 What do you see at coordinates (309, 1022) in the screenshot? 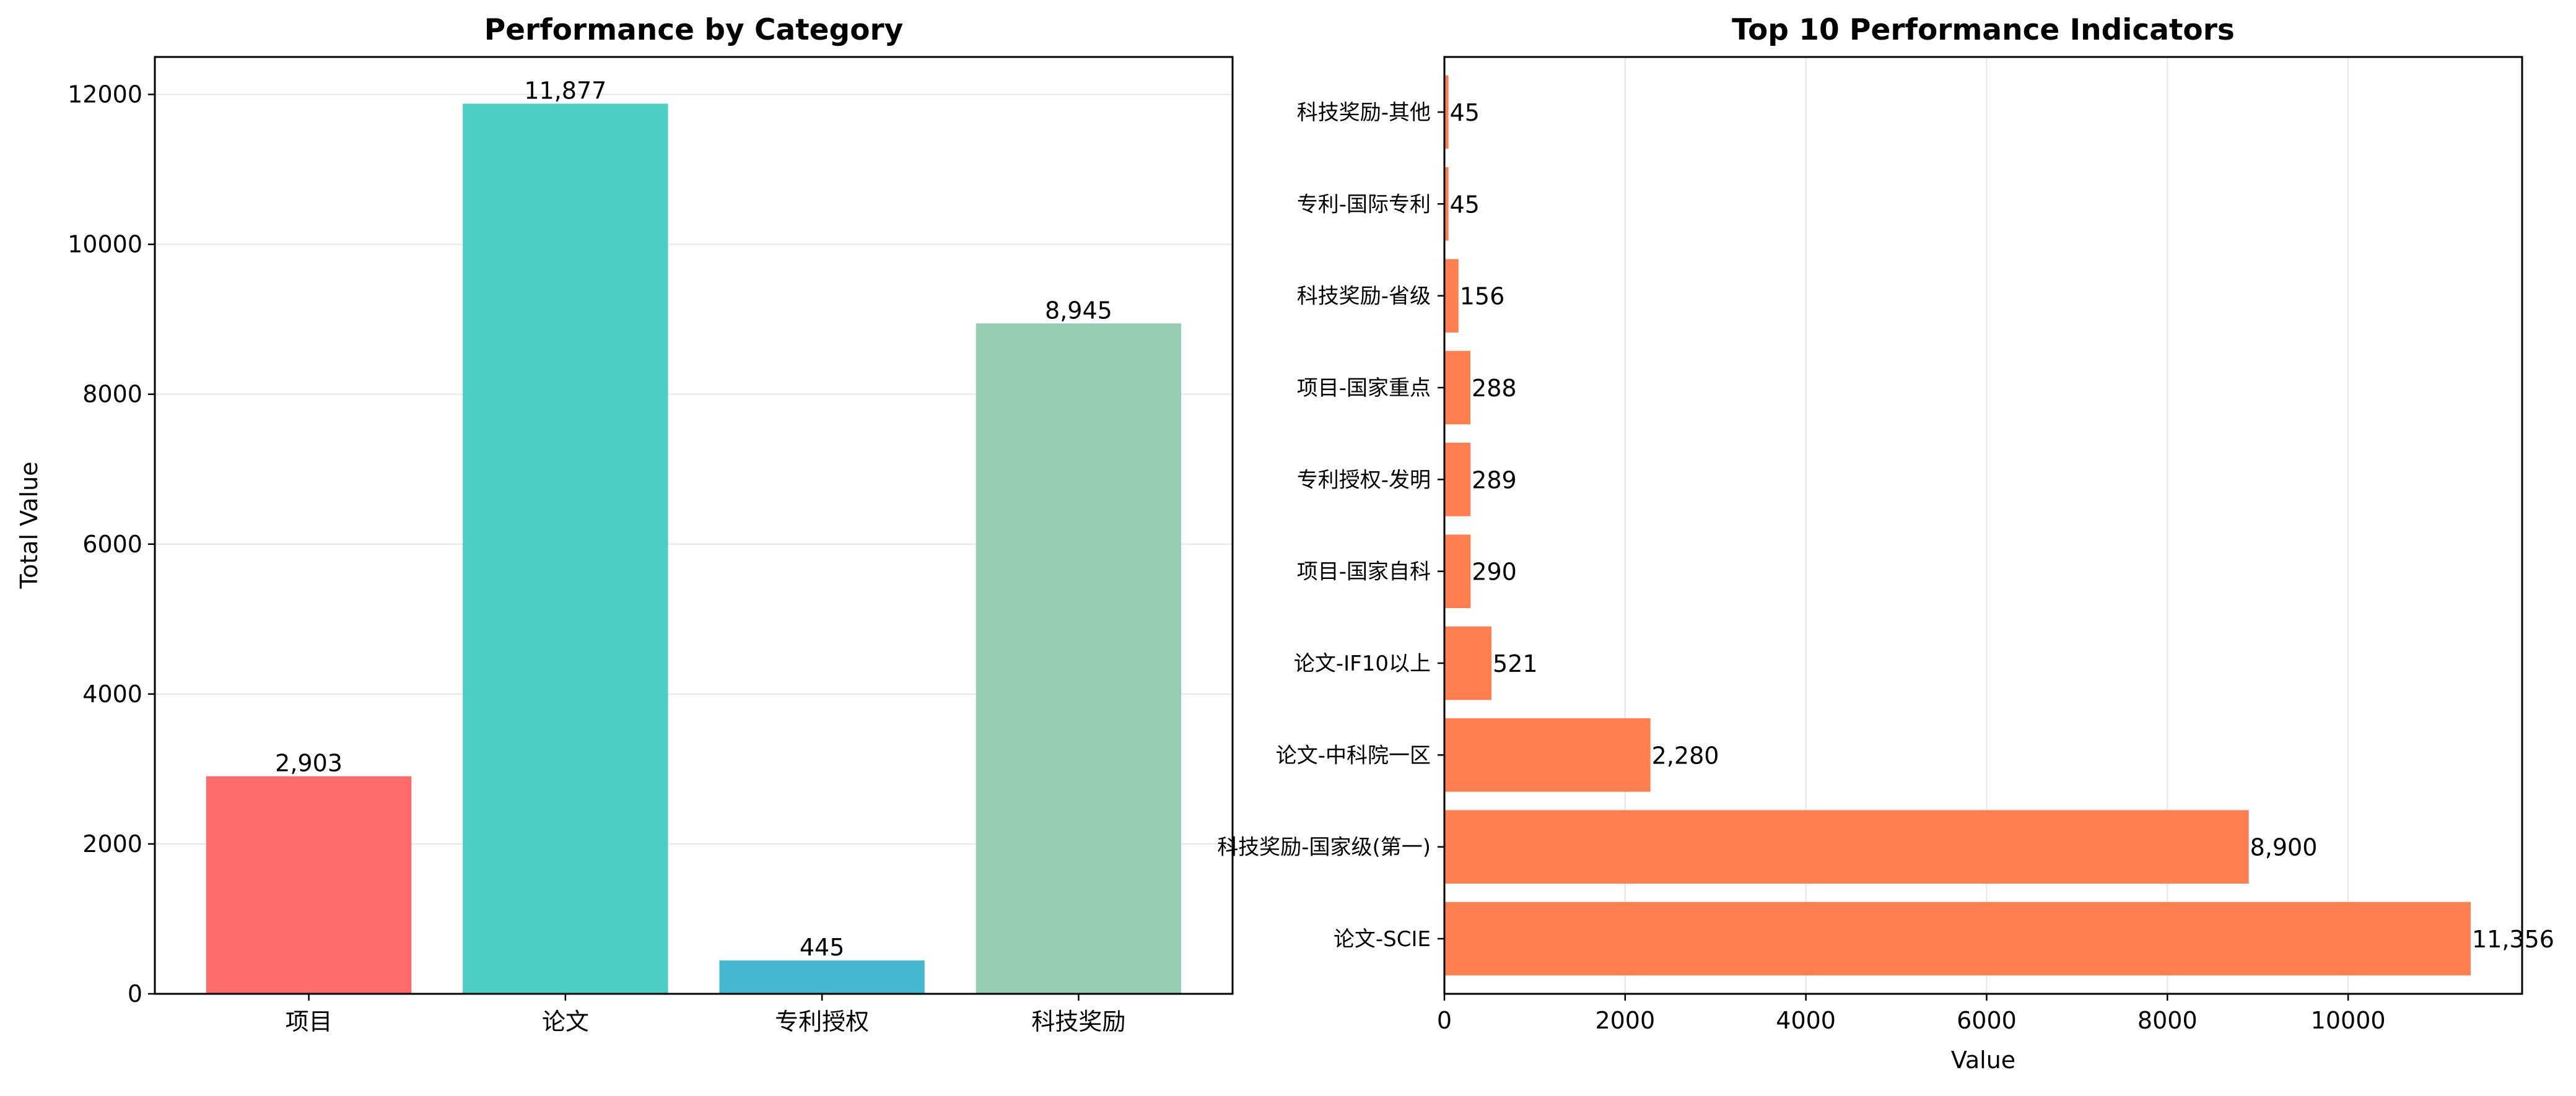
I see `left-x-tick-label: 项目` at bounding box center [309, 1022].